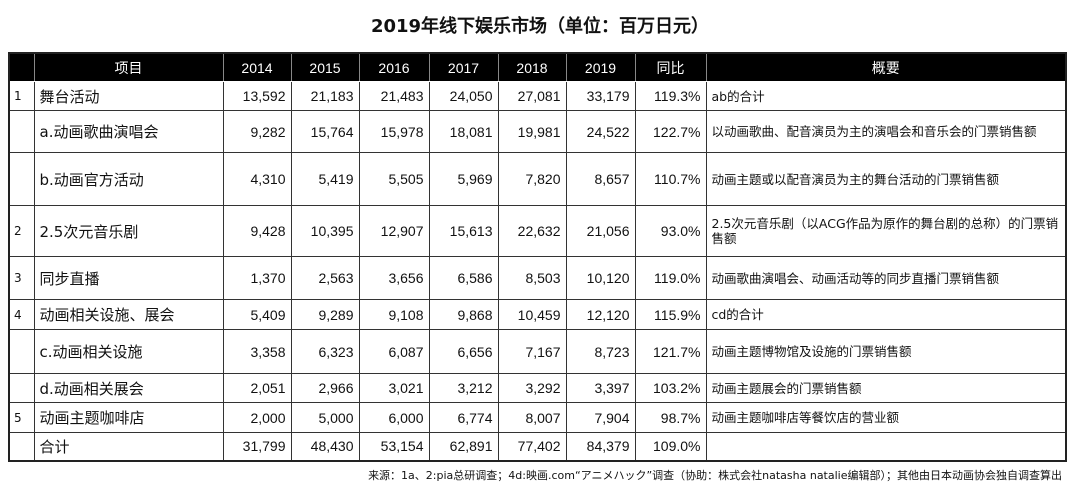  What do you see at coordinates (325, 351) in the screenshot?
I see `value-cell: 6,323` at bounding box center [325, 351].